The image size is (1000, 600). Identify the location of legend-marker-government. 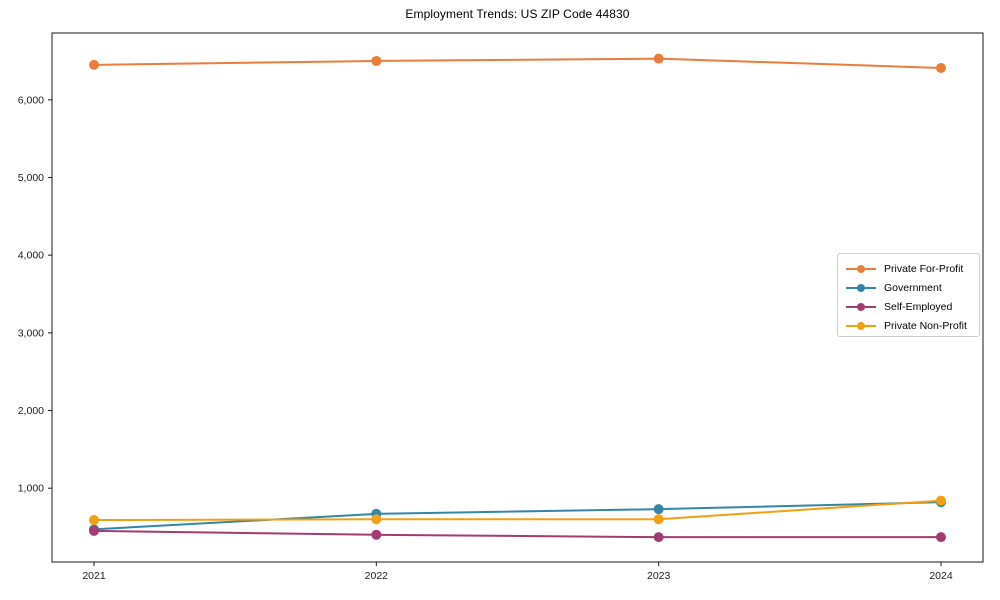
(861, 287).